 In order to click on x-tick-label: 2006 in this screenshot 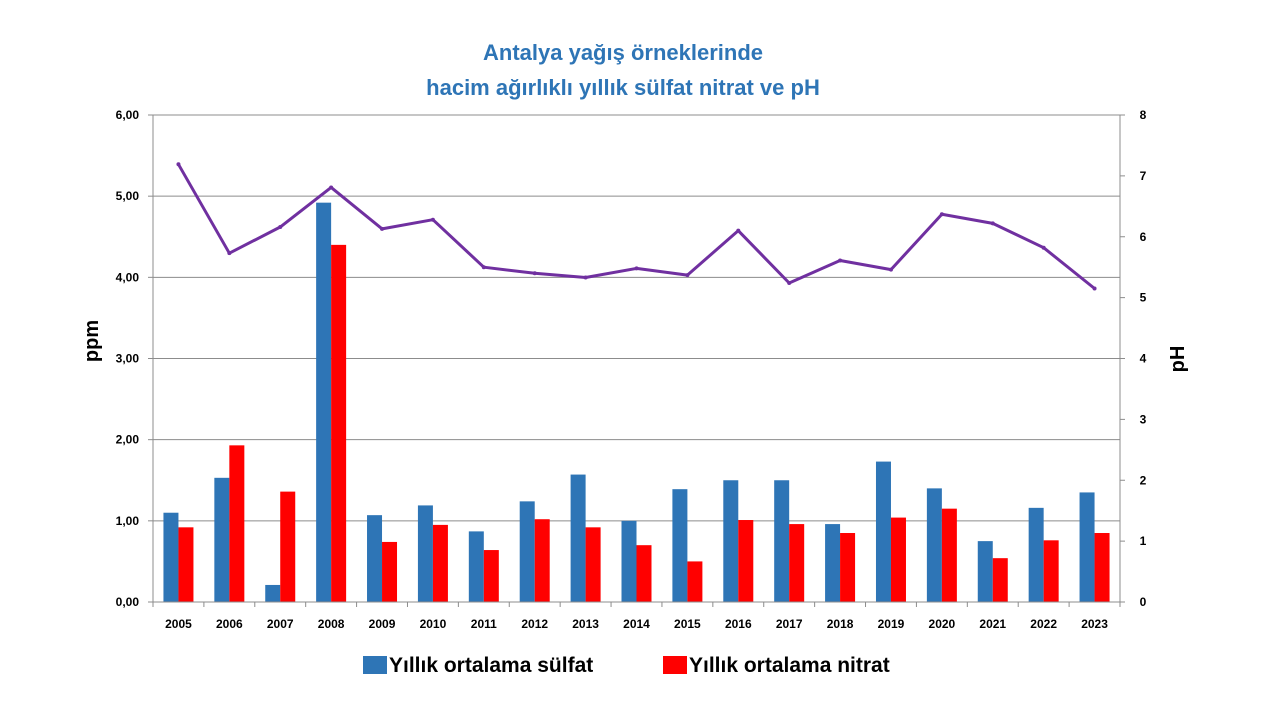, I will do `click(229, 624)`.